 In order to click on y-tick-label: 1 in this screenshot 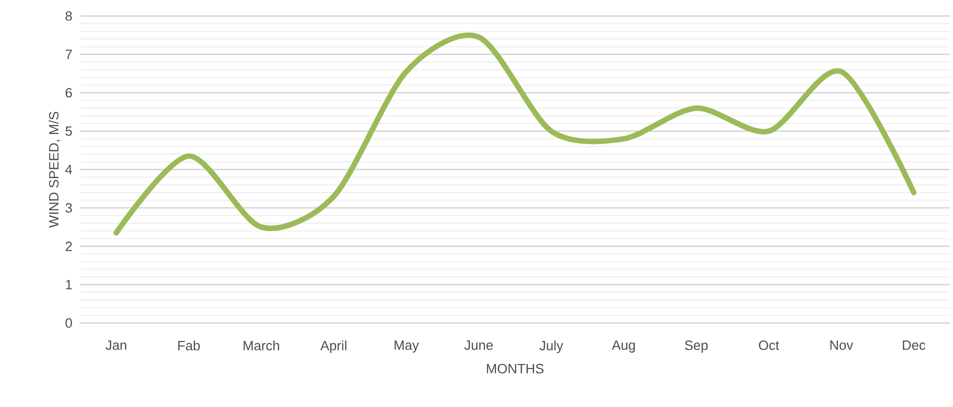, I will do `click(69, 285)`.